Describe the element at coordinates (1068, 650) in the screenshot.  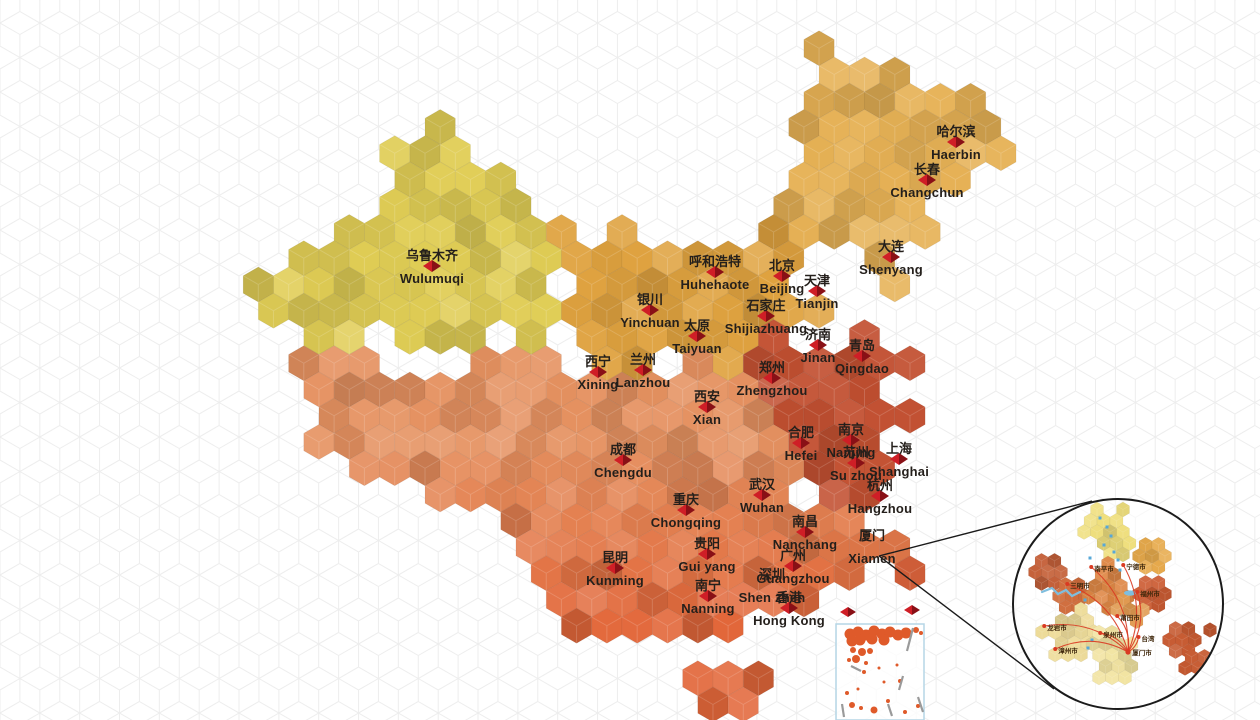
I see `inset-city-label: 漳州市` at that location.